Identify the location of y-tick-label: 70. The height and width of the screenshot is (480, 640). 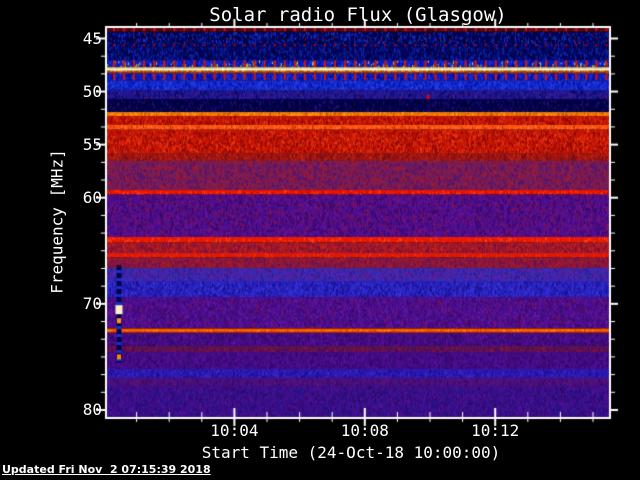
(92, 303).